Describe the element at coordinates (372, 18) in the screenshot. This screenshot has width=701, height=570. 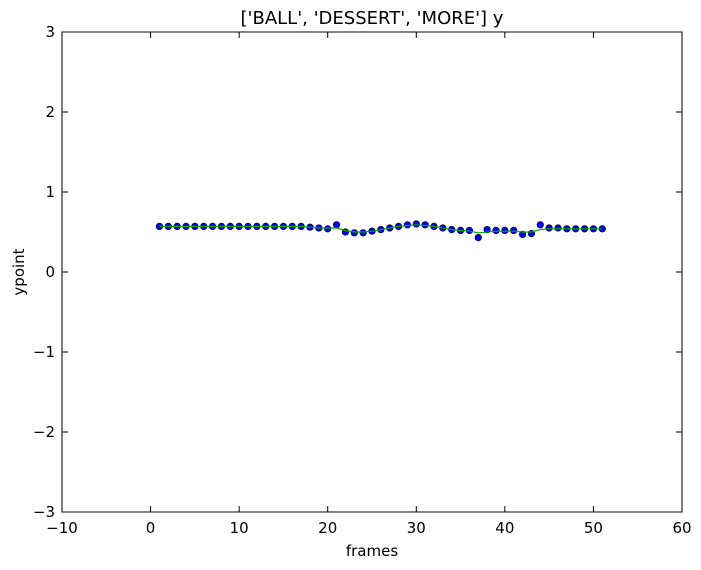
I see `chart-title: ['BALL', 'DESSERT', 'MORE'] y` at that location.